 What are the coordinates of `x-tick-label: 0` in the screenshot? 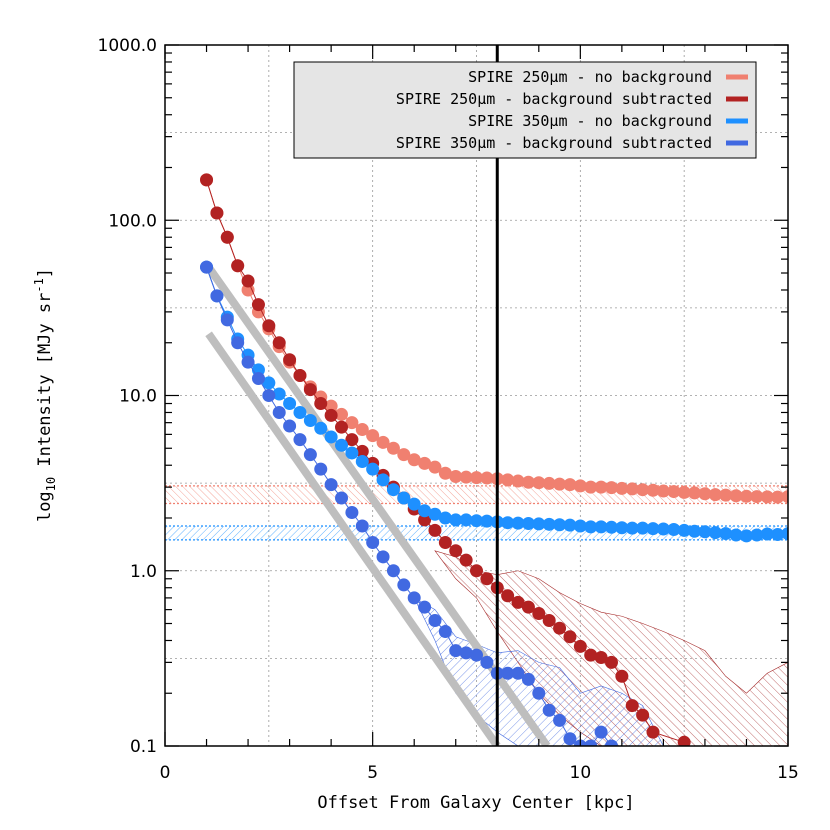 It's located at (165, 773).